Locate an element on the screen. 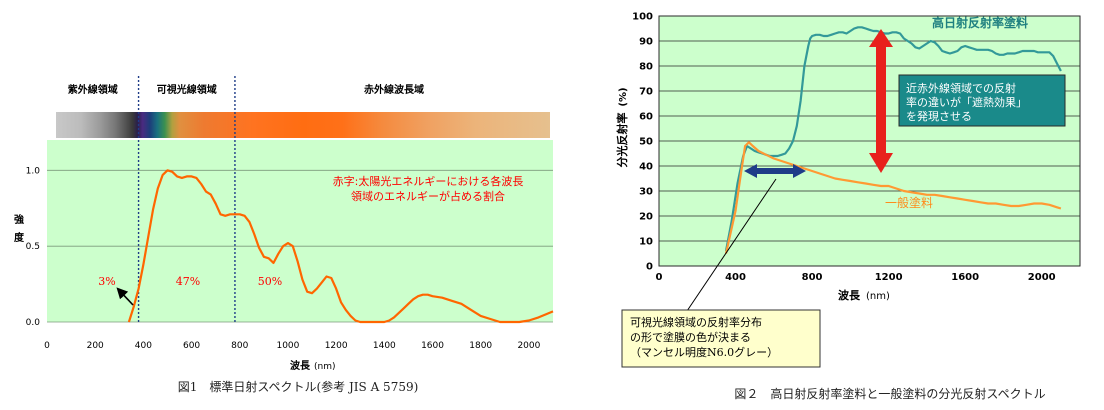 The height and width of the screenshot is (410, 1104). figure-1-caption: 図1 標準日射スペクトル(参考 JIS A 5759) is located at coordinates (298, 386).